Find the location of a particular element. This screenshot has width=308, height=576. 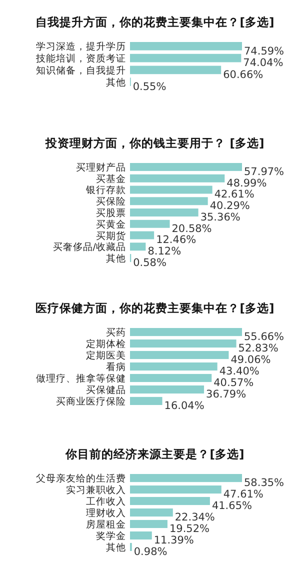

data-label: 58.35% is located at coordinates (264, 483).